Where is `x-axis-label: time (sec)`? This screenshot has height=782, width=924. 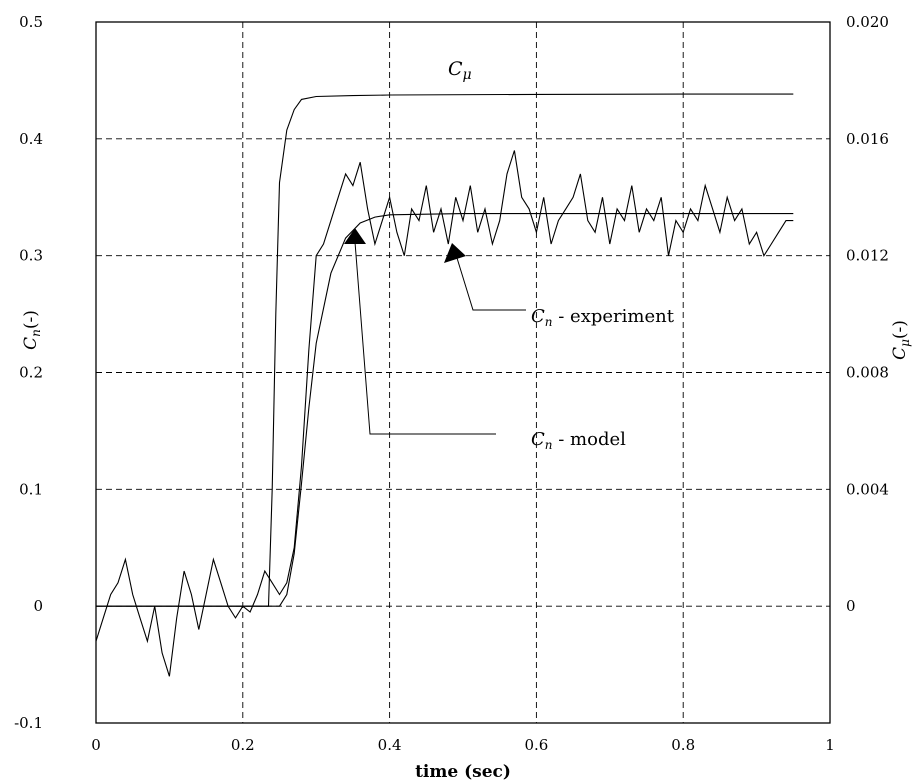 x-axis-label: time (sec) is located at coordinates (463, 772).